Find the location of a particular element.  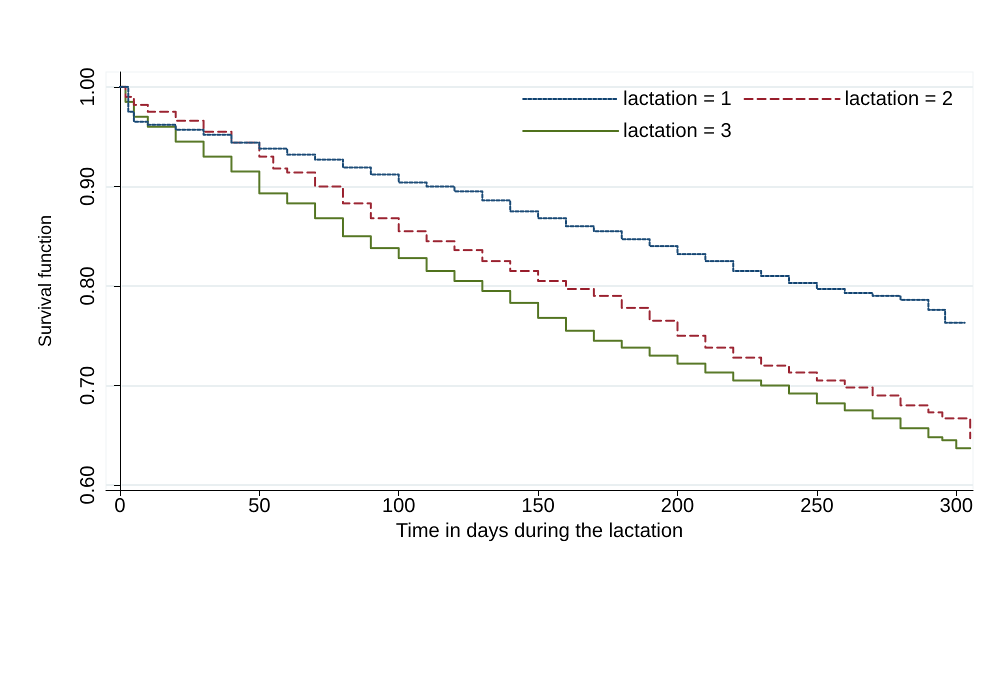

x-tick-label: 50 is located at coordinates (259, 506).